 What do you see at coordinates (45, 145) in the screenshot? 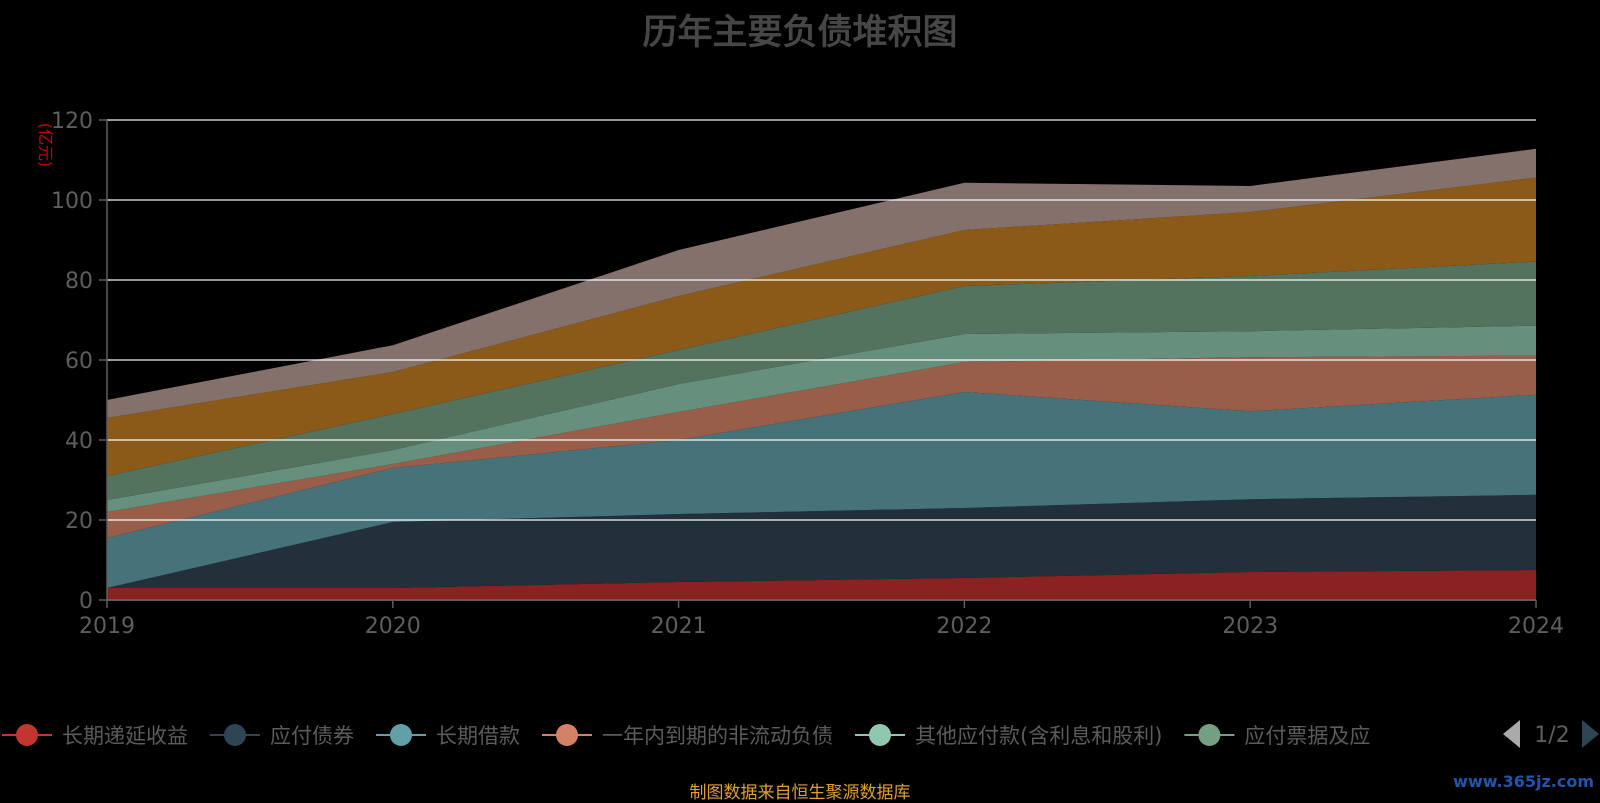
I see `y-axis-label: (亿元)` at bounding box center [45, 145].